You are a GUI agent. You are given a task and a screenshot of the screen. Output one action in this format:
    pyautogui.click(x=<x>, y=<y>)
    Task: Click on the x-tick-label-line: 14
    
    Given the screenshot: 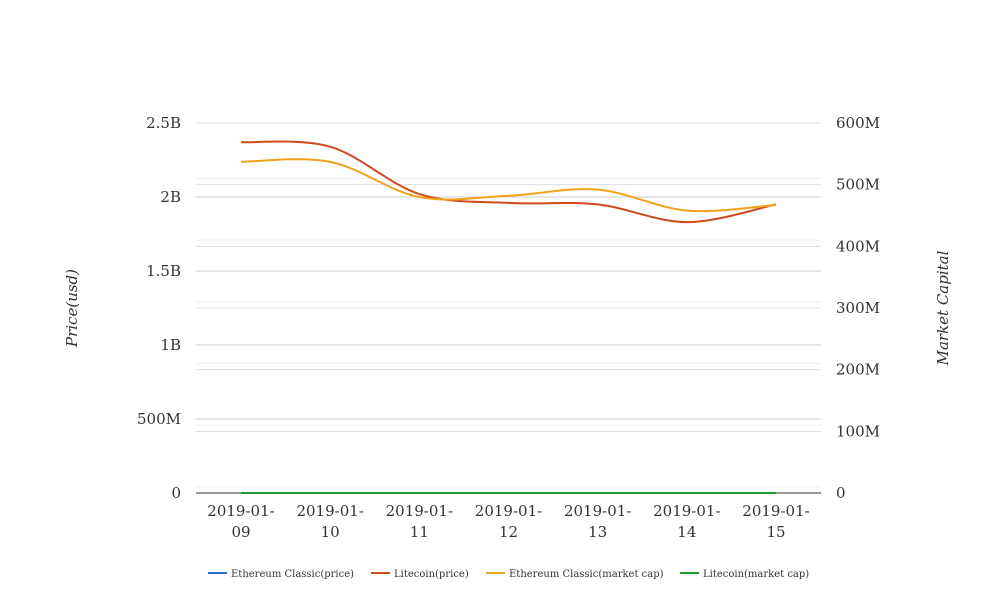 What is the action you would take?
    pyautogui.click(x=686, y=532)
    